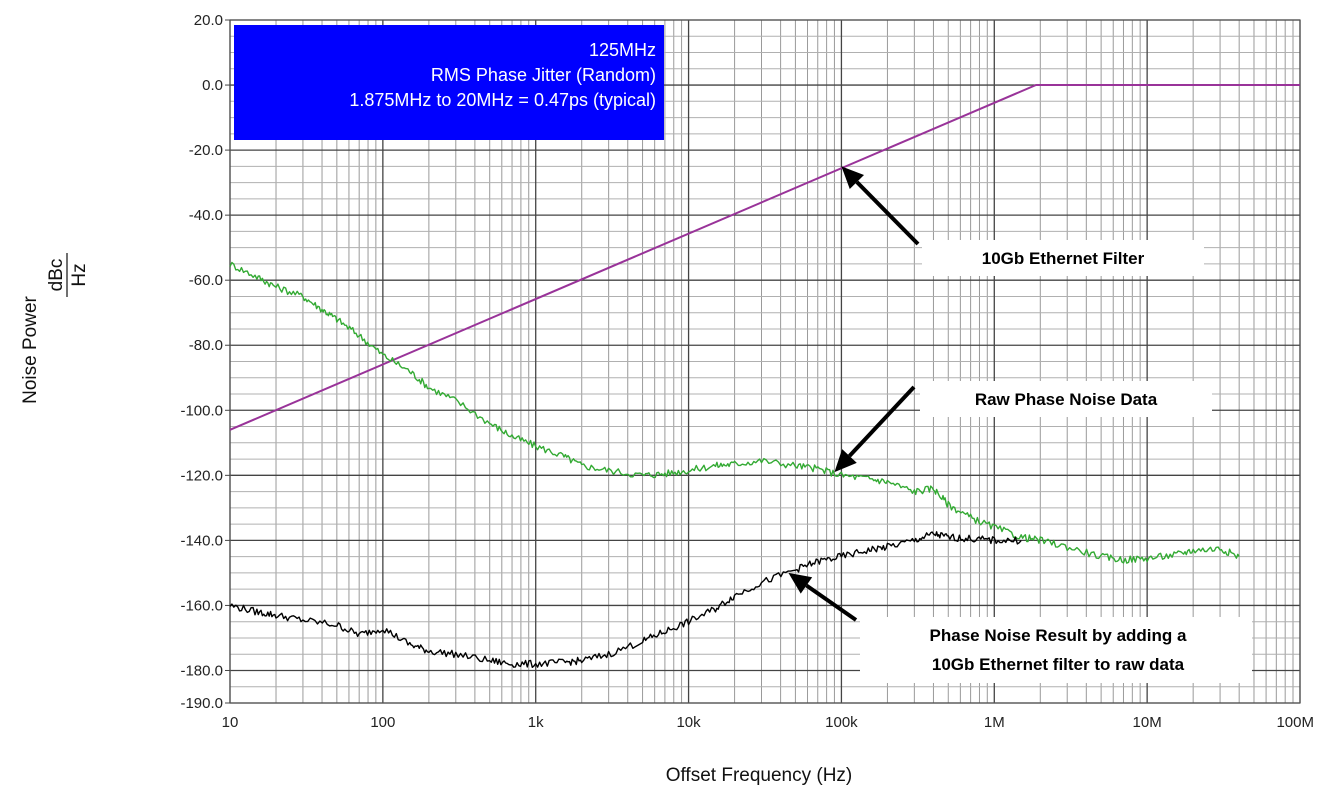 The width and height of the screenshot is (1330, 794). What do you see at coordinates (831, 602) in the screenshot?
I see `annotation-result-arrow` at bounding box center [831, 602].